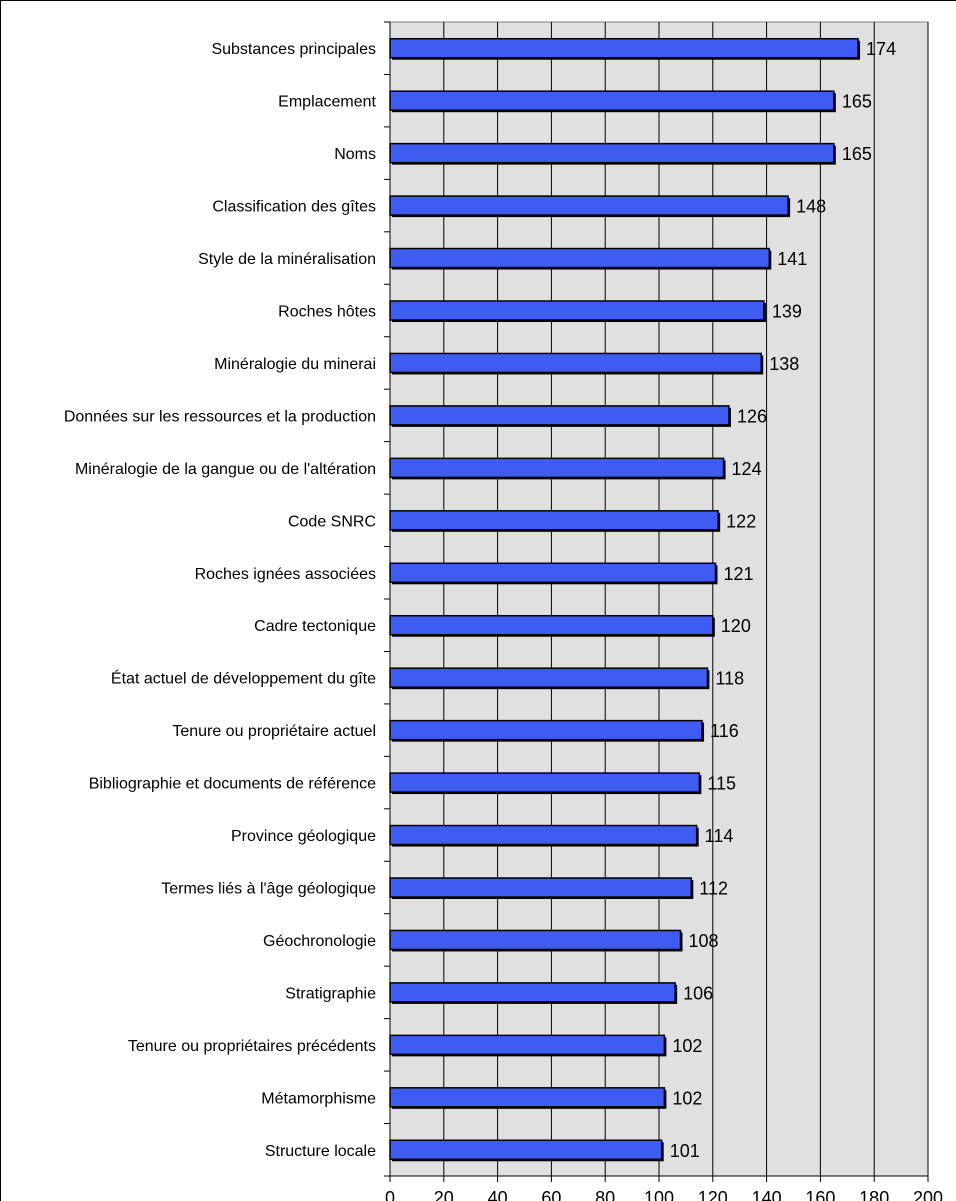 This screenshot has height=1201, width=956. What do you see at coordinates (390, 1194) in the screenshot?
I see `x-tick-label: 0` at bounding box center [390, 1194].